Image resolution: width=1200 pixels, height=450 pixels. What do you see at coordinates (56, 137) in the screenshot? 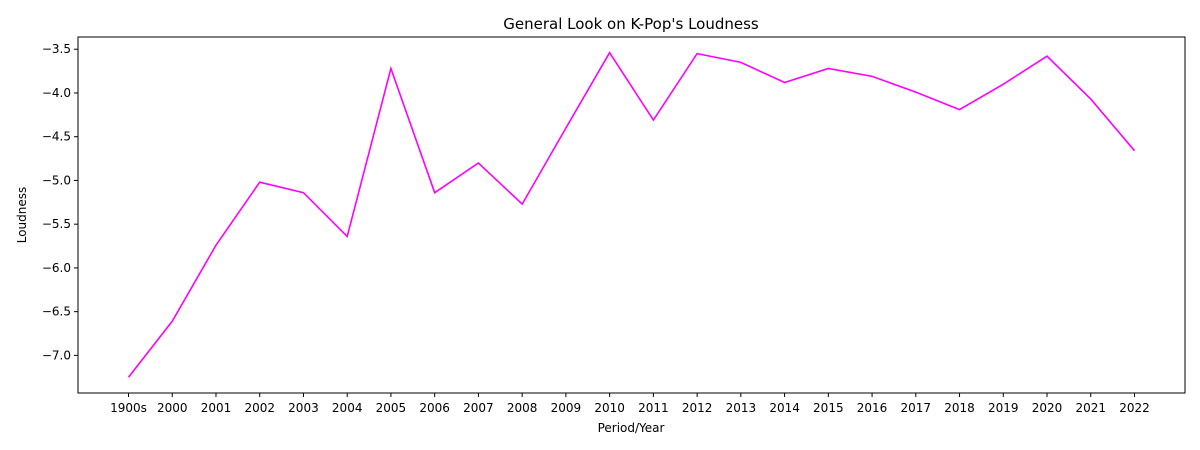
I see `y-tick-label: −4.5` at bounding box center [56, 137].